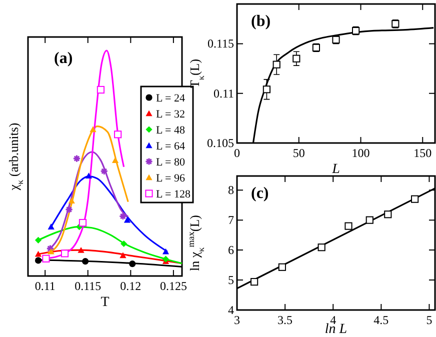 This screenshot has height=337, width=436. What do you see at coordinates (171, 98) in the screenshot?
I see `legend-label: L = 24` at bounding box center [171, 98].